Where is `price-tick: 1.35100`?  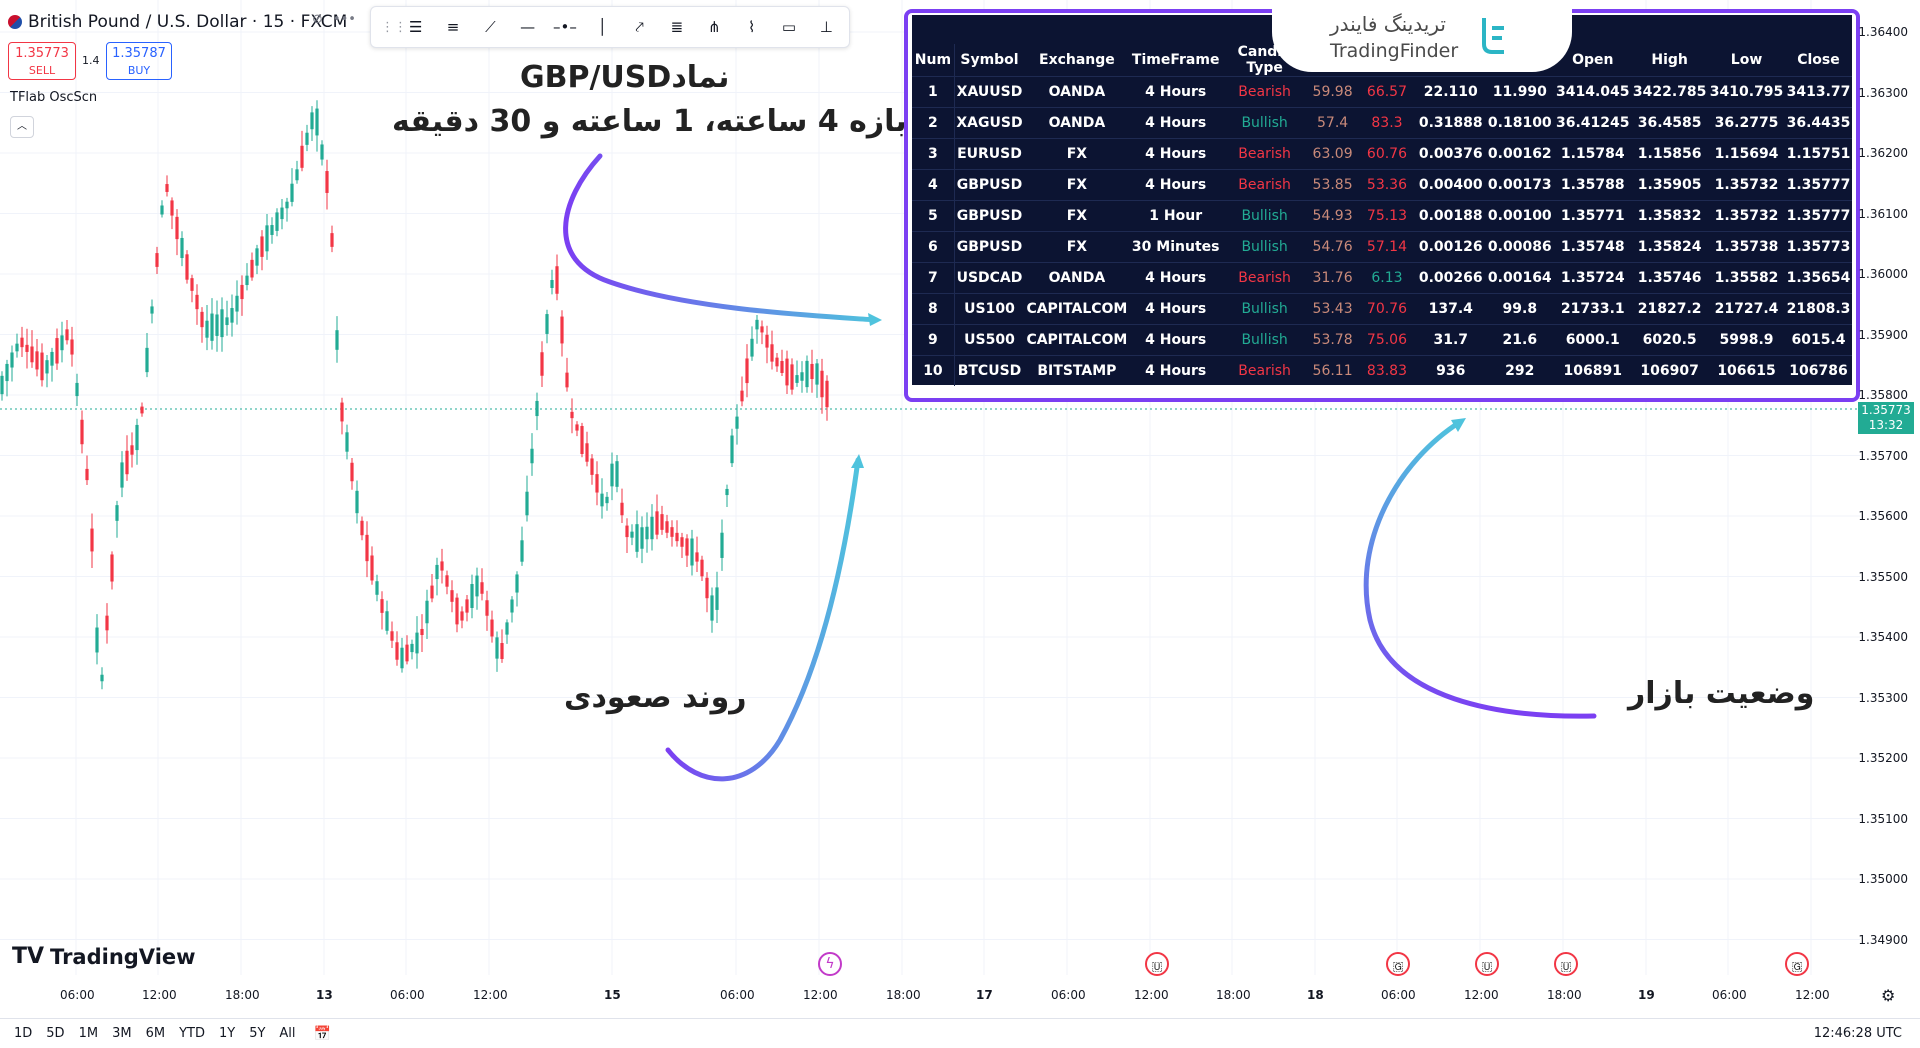
price-tick: 1.35100 is located at coordinates (1883, 818).